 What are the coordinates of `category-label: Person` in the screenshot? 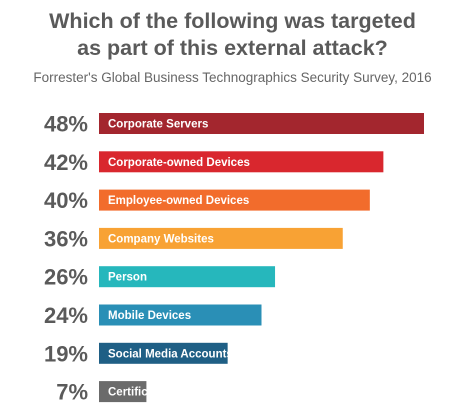 It's located at (127, 278).